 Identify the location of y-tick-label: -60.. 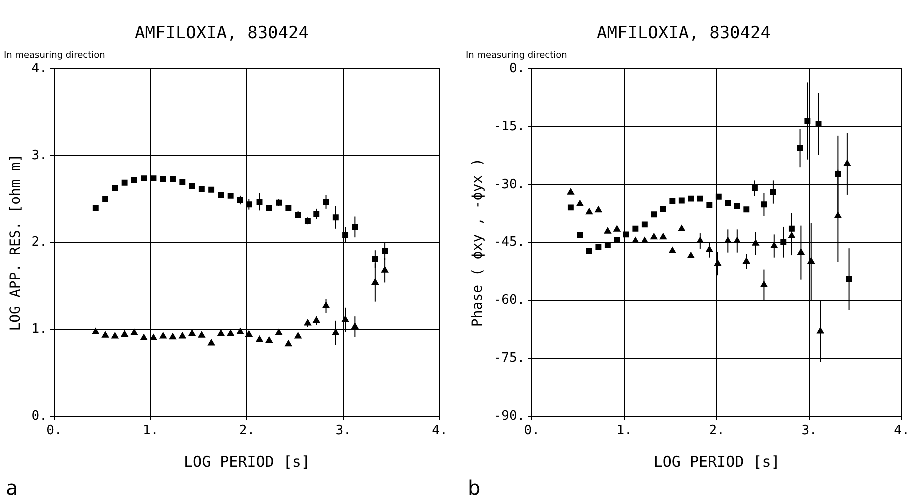
(510, 300).